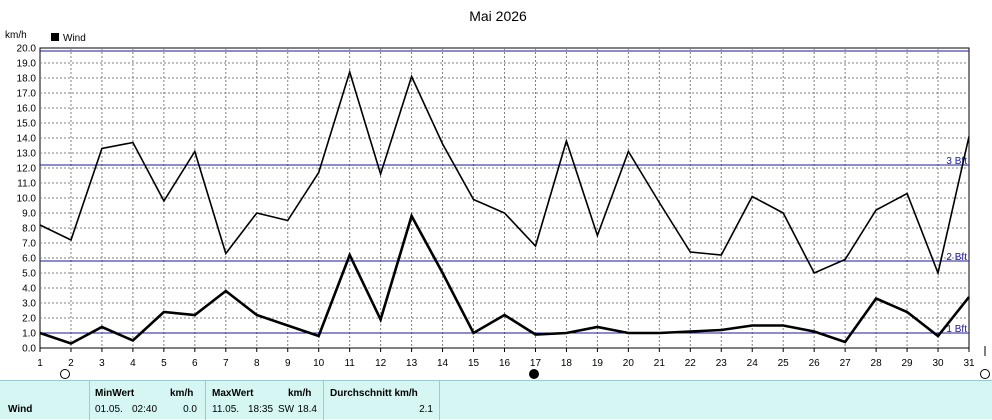 Image resolution: width=992 pixels, height=420 pixels. Describe the element at coordinates (226, 363) in the screenshot. I see `x-tick-label: 7` at that location.